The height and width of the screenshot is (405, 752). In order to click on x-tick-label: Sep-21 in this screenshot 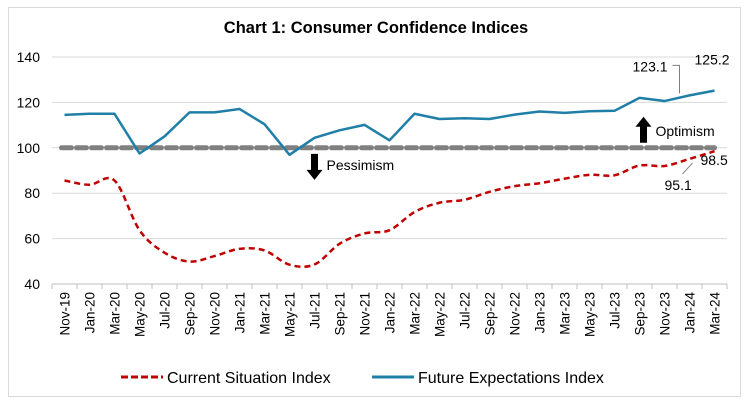, I will do `click(340, 314)`.